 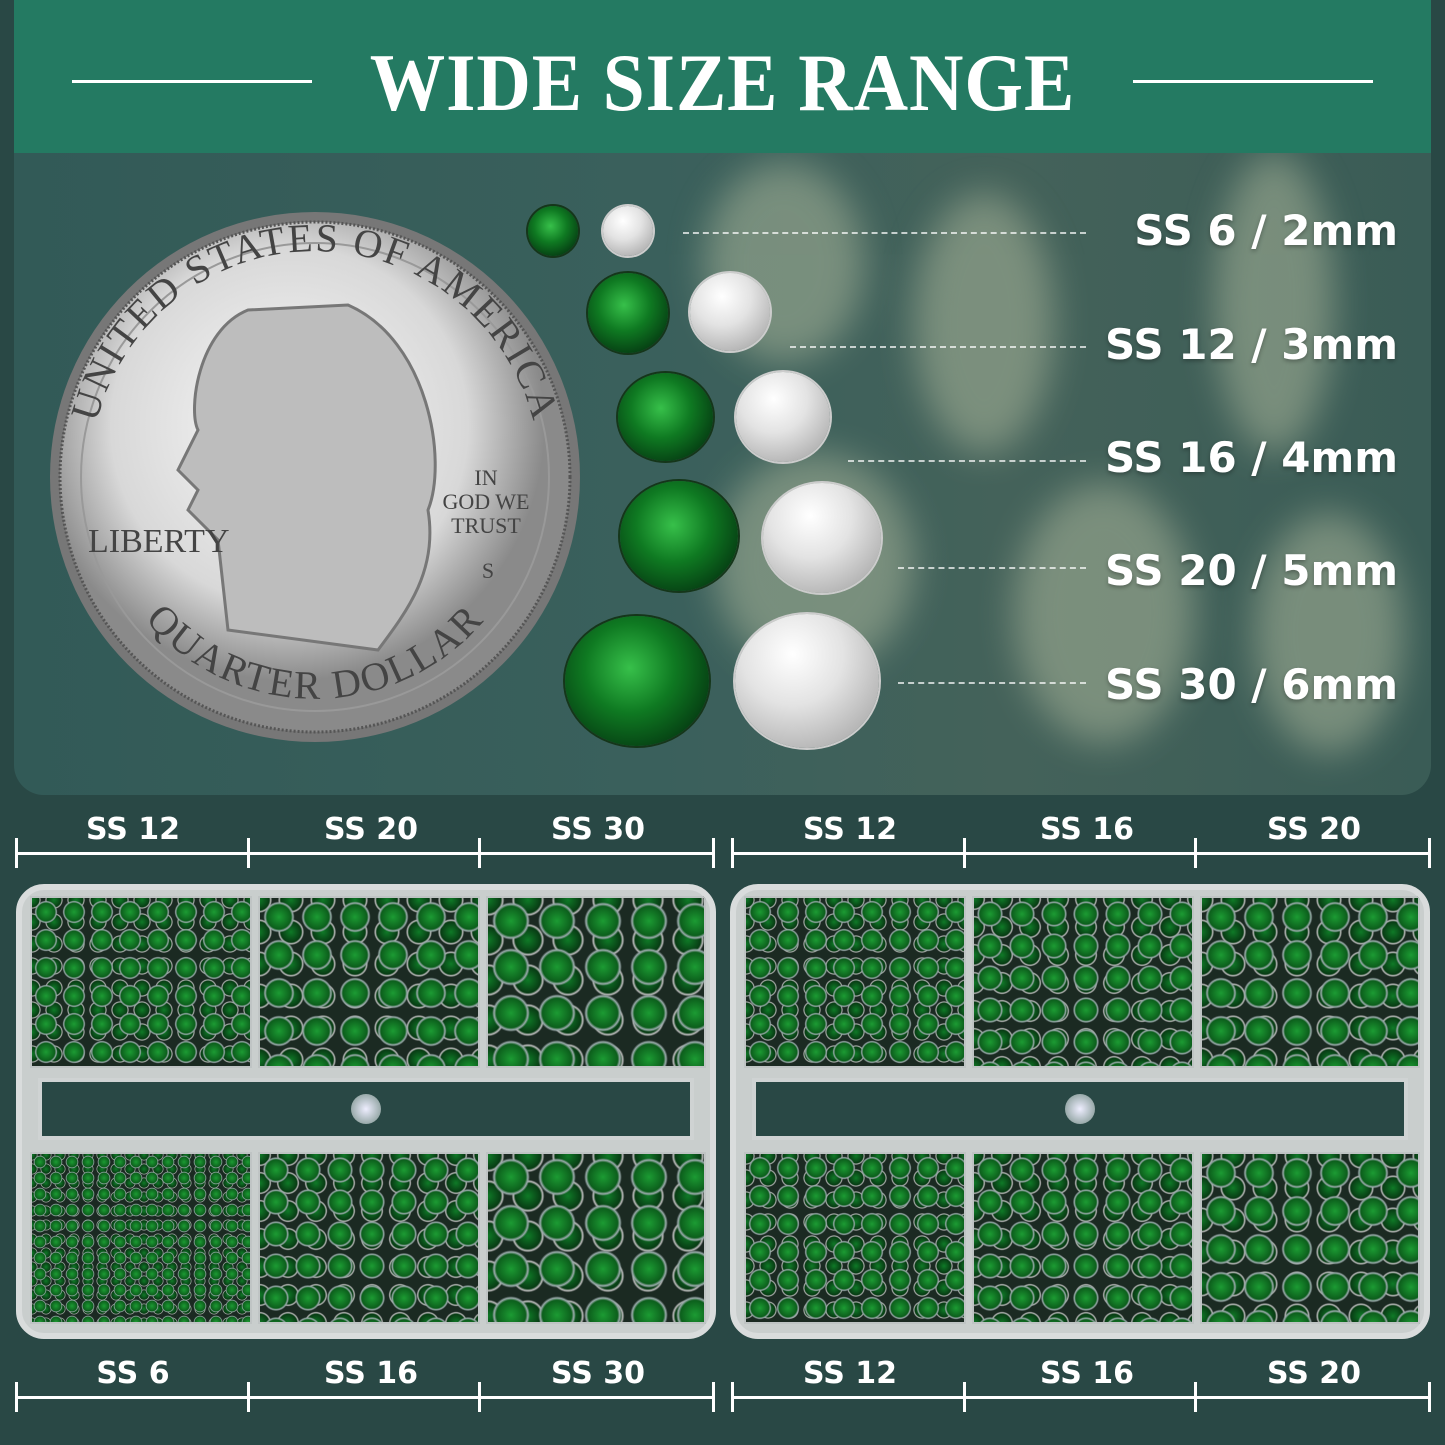 What do you see at coordinates (141, 1238) in the screenshot?
I see `compartment-ss6` at bounding box center [141, 1238].